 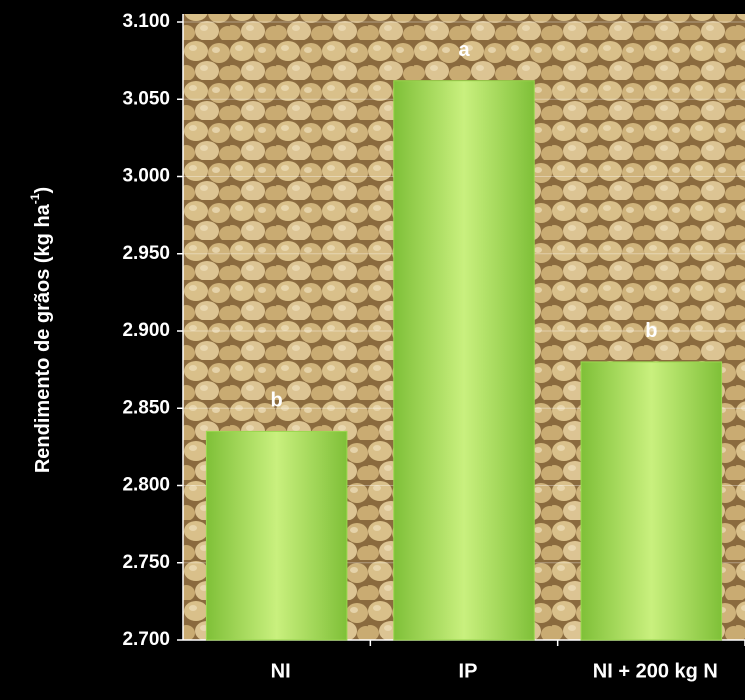 I want to click on y-axis-label-sup: -1, so click(x=35, y=198).